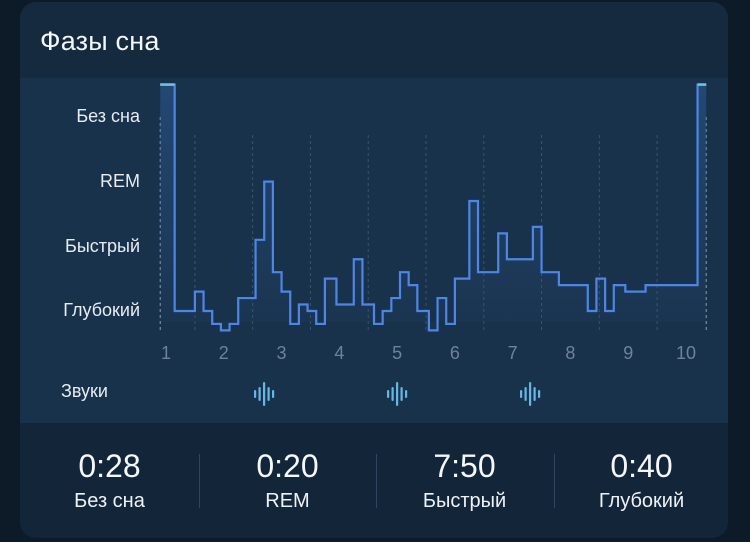  Describe the element at coordinates (100, 41) in the screenshot. I see `card-title: Фазы сна` at that location.